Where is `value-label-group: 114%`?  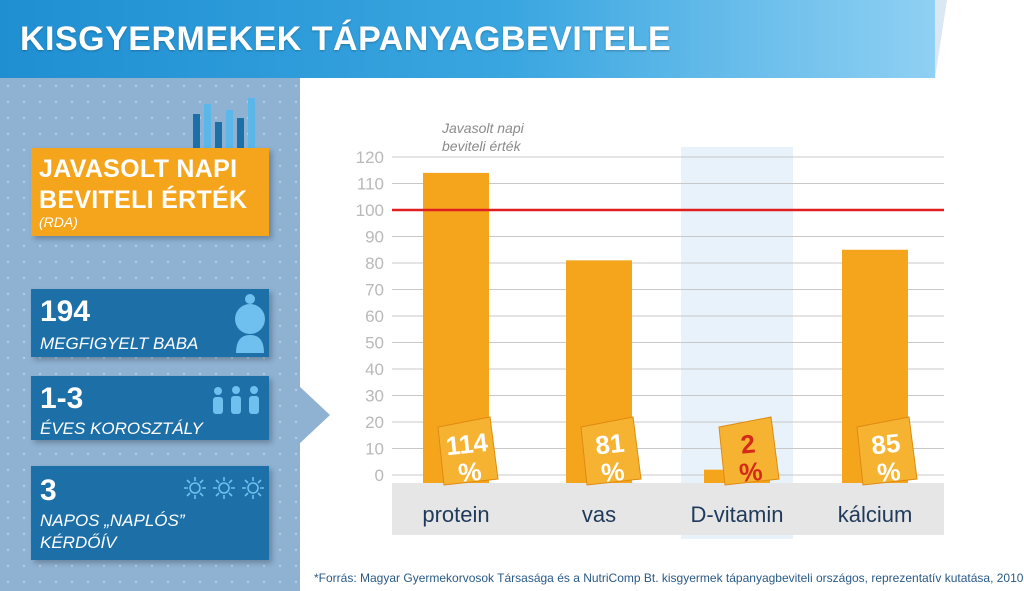
value-label-group: 114% is located at coordinates (466, 457).